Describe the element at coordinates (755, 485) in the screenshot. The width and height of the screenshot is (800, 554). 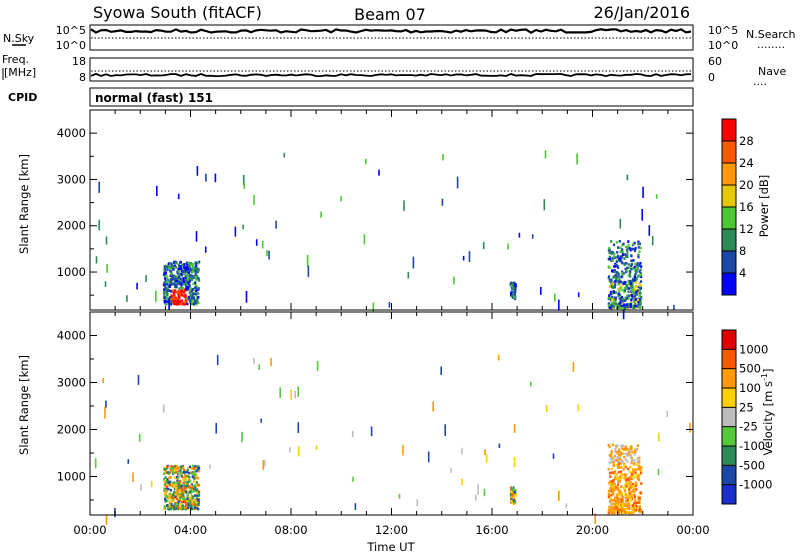
I see `velocity-colorbar-tick-label: -1000` at that location.